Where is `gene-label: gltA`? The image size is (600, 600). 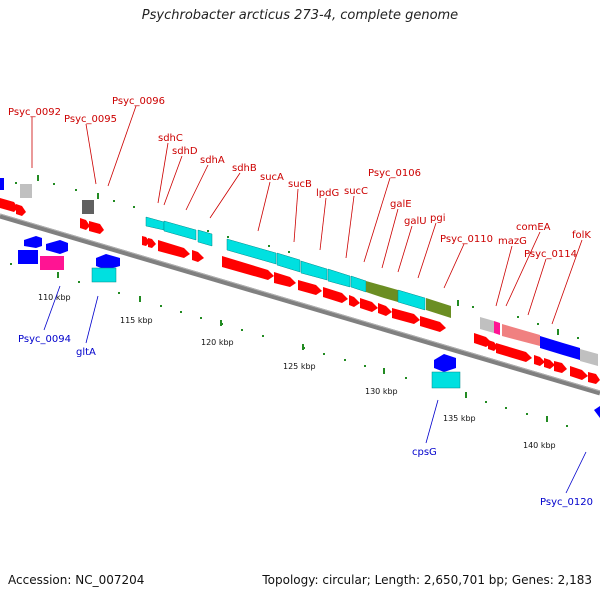 gene-label: gltA is located at coordinates (86, 352).